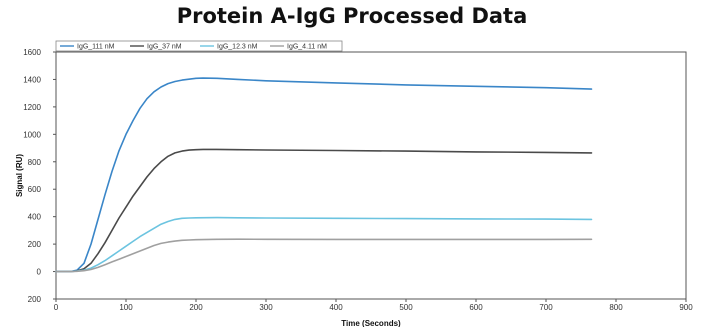 The image size is (704, 327). What do you see at coordinates (237, 47) in the screenshot?
I see `legend-label-3: IgG_12.3 nM` at bounding box center [237, 47].